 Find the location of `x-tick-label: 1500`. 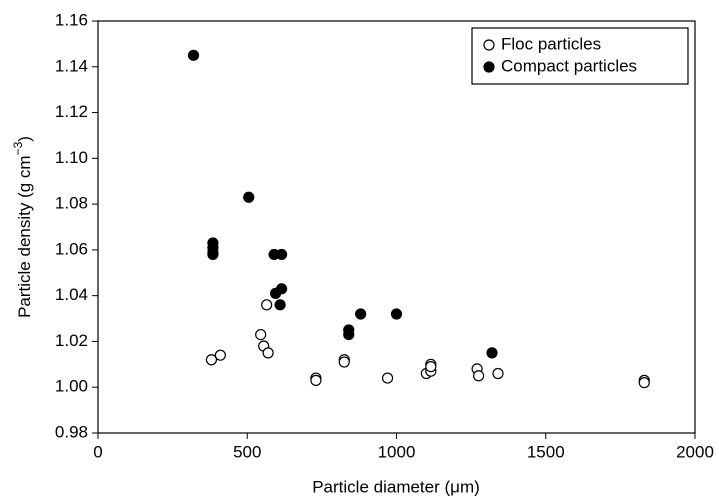

x-tick-label: 1500 is located at coordinates (546, 451).